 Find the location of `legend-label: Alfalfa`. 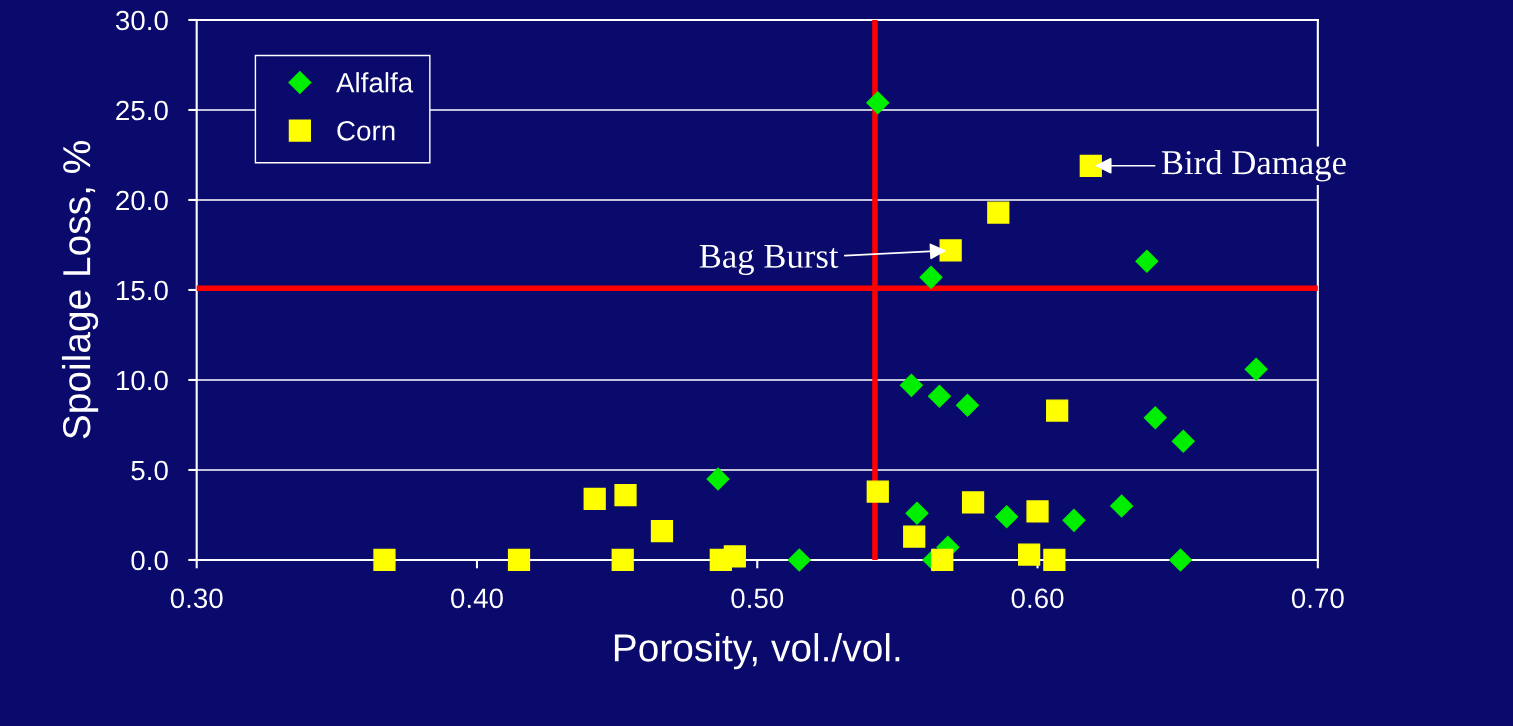

legend-label: Alfalfa is located at coordinates (375, 82).